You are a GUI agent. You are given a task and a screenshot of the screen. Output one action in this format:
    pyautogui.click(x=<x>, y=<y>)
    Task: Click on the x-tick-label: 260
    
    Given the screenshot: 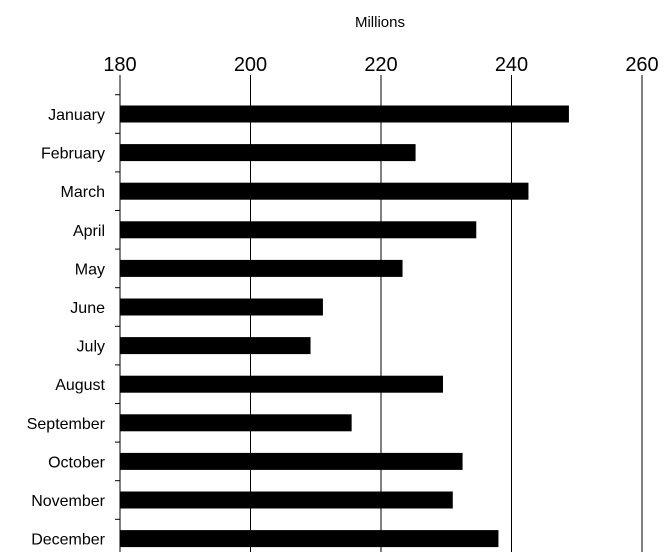 What is the action you would take?
    pyautogui.click(x=641, y=65)
    